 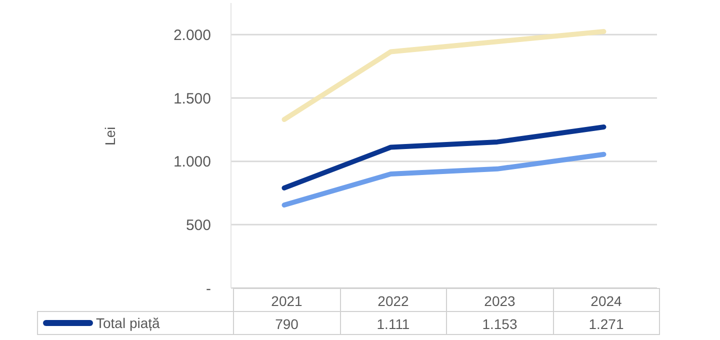 I want to click on legend-label: Total piață, so click(x=128, y=323).